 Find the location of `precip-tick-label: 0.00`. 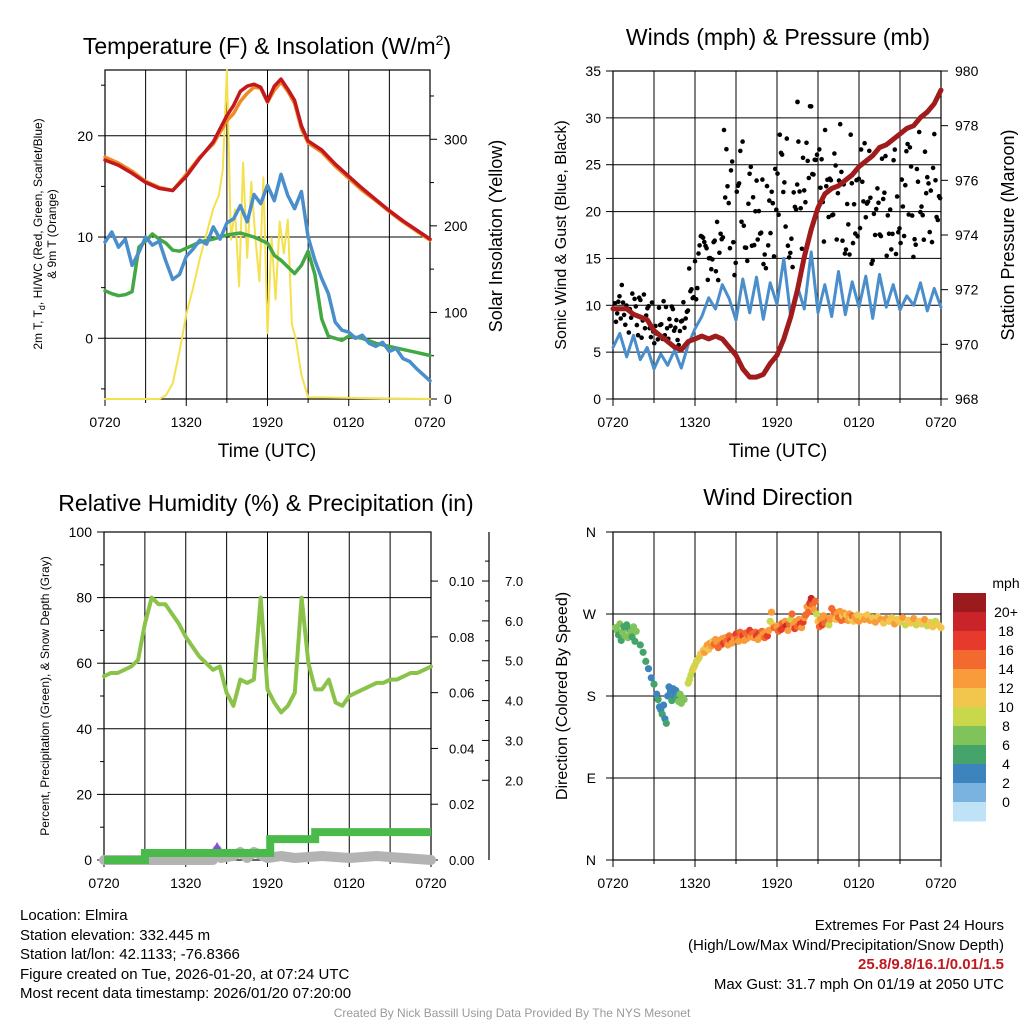

precip-tick-label: 0.00 is located at coordinates (461, 860).